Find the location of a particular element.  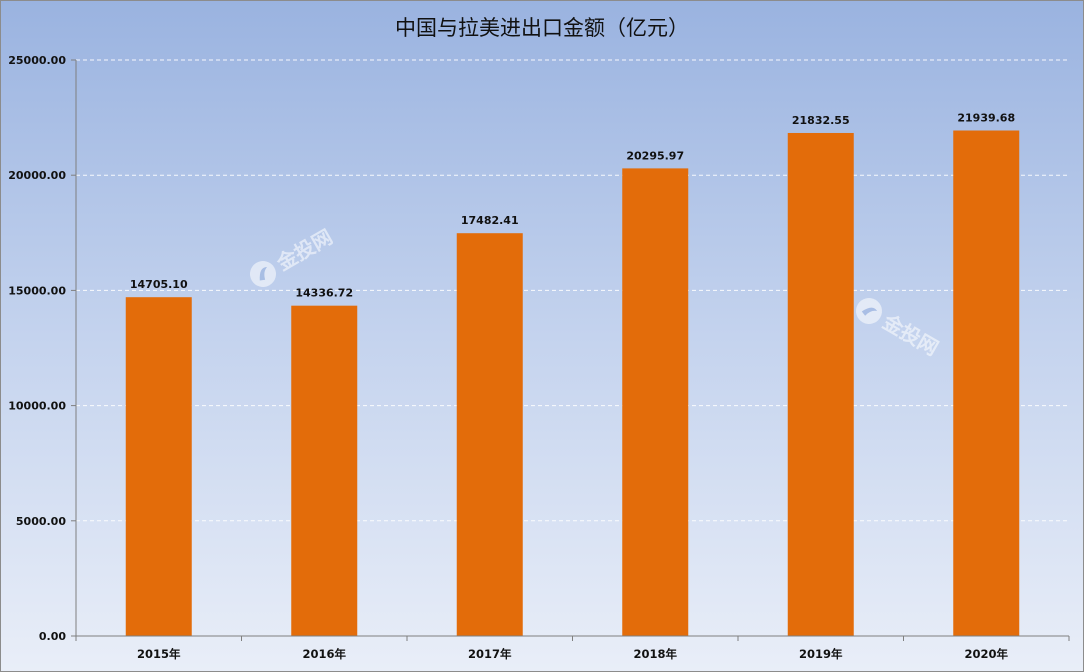

watermark-text-1: 金投网 is located at coordinates (304, 250).